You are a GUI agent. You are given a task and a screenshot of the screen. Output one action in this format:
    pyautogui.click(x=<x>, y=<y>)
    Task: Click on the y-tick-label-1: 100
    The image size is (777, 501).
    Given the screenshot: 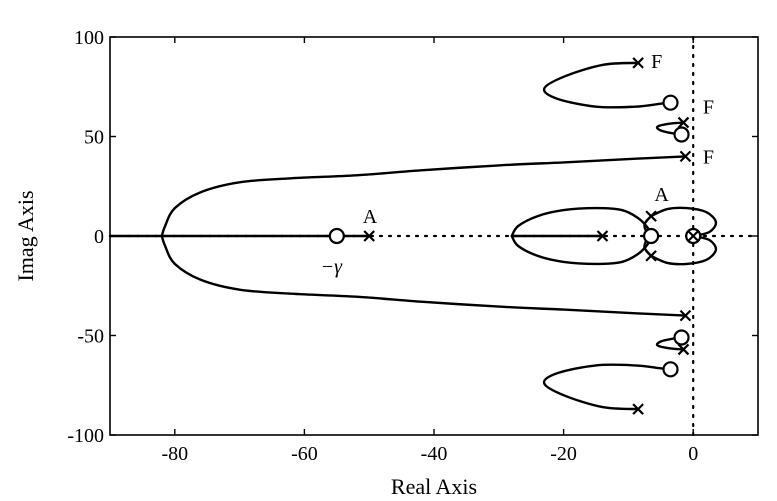 What is the action you would take?
    pyautogui.click(x=89, y=38)
    